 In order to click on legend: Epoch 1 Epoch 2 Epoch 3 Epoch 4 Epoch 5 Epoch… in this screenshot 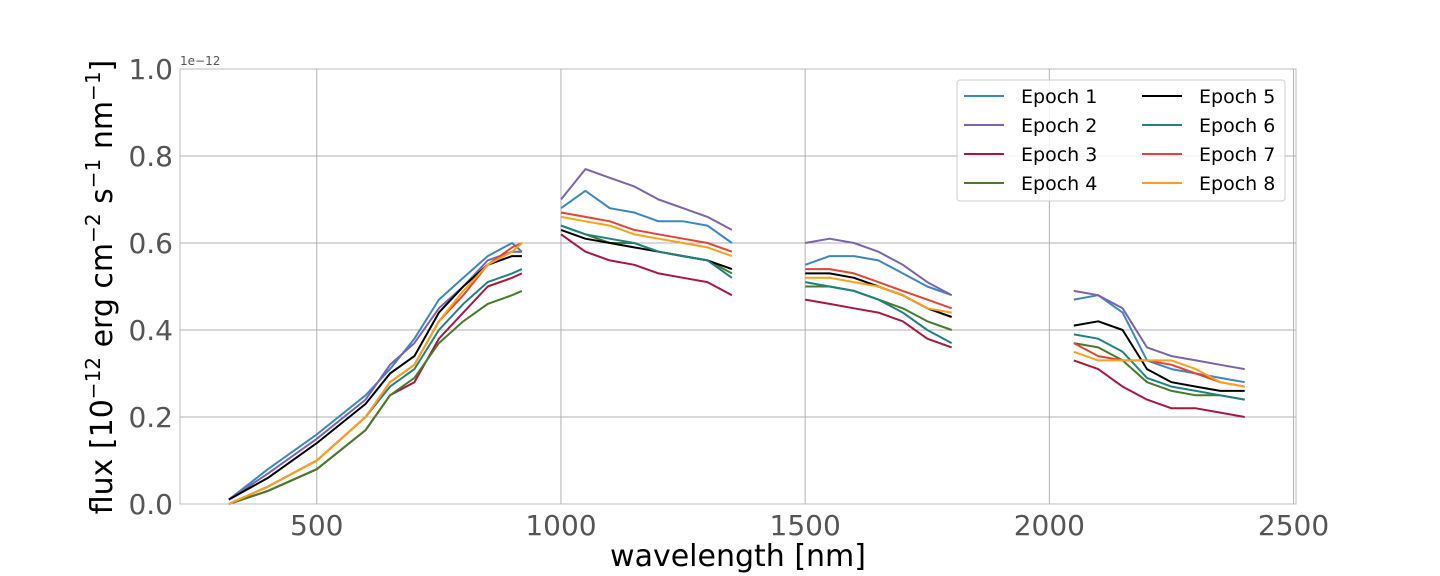, I will do `click(1121, 140)`.